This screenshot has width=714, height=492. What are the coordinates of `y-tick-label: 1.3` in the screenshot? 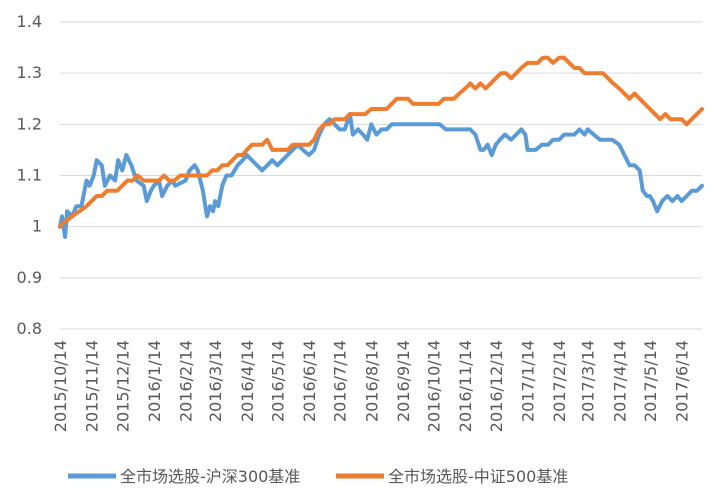 It's located at (29, 72).